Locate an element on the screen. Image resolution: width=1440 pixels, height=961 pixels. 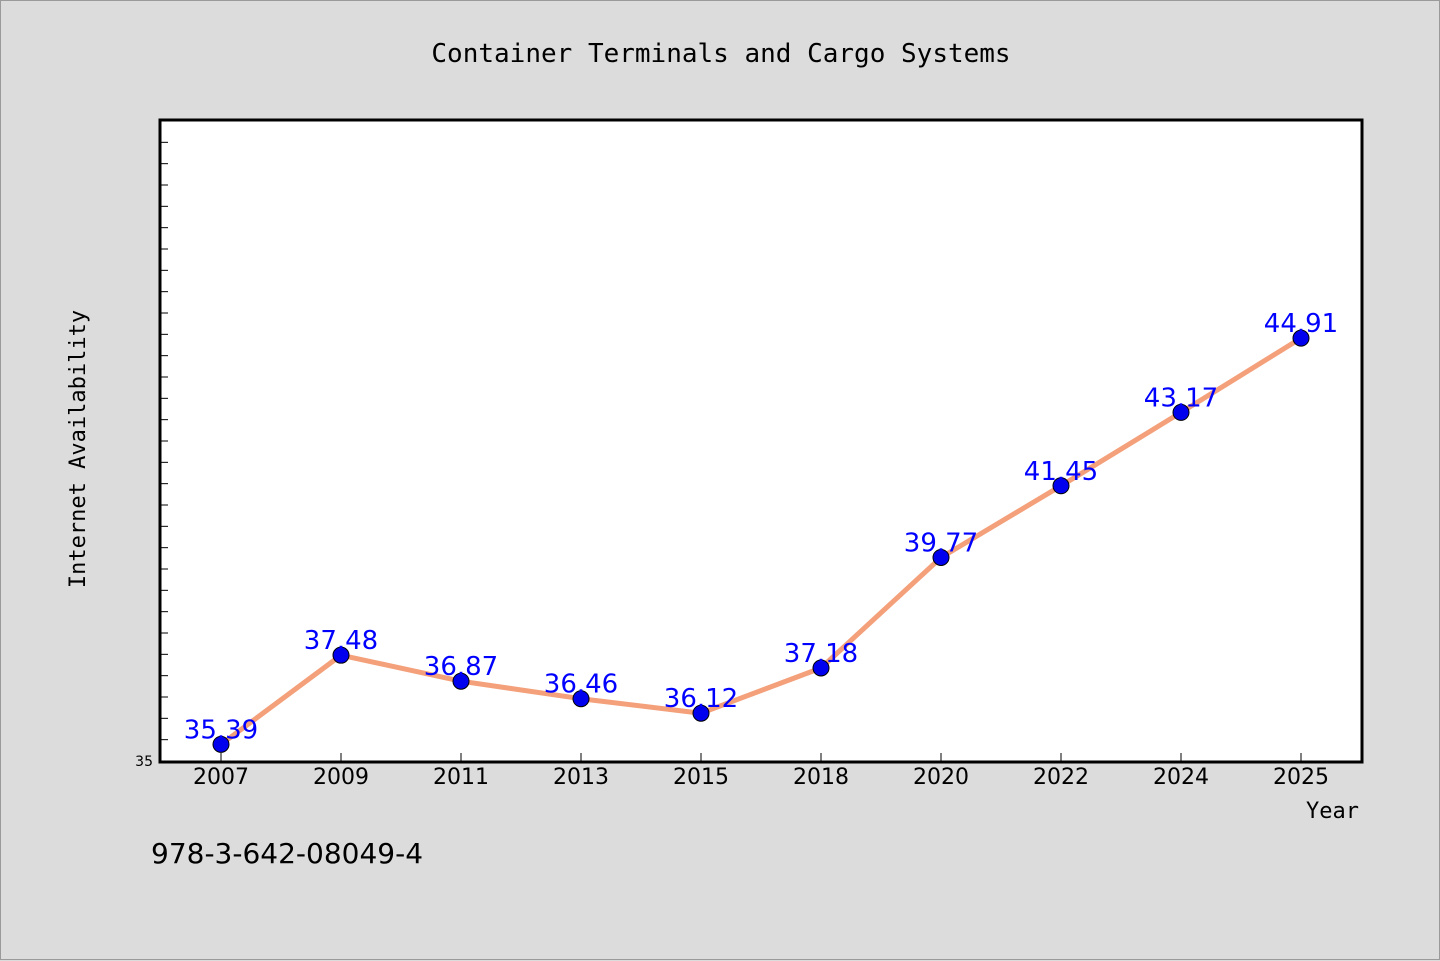
x-tick-label: 2018 is located at coordinates (821, 777).